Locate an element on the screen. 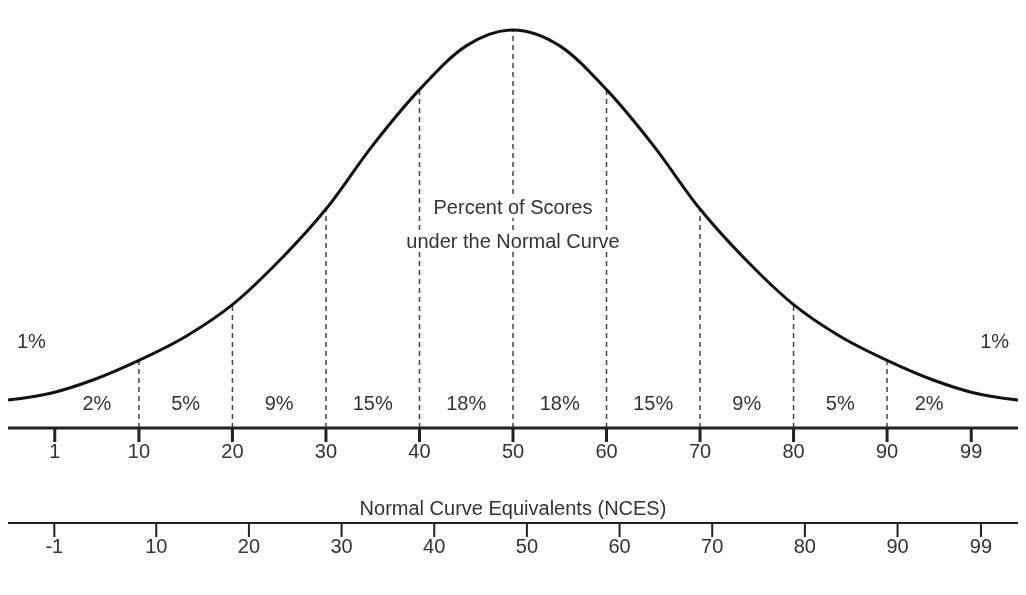  x2-tick-label: 30 is located at coordinates (341, 546).